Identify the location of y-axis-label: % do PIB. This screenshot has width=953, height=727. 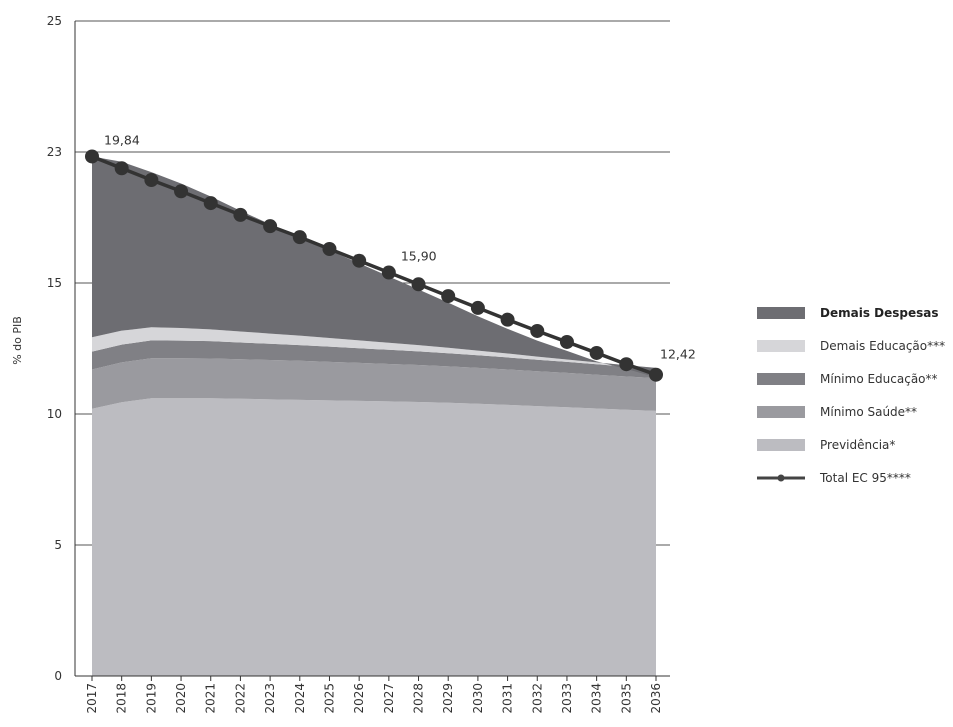
(17, 340).